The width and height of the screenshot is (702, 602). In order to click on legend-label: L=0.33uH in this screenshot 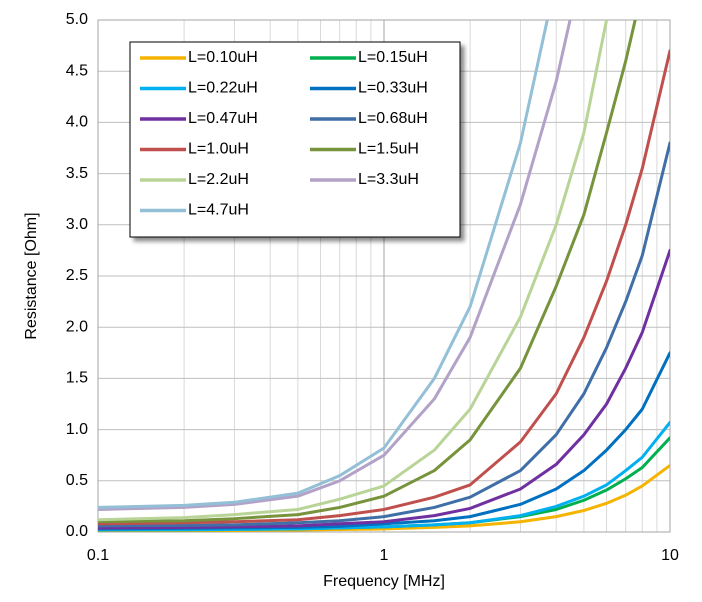, I will do `click(393, 88)`.